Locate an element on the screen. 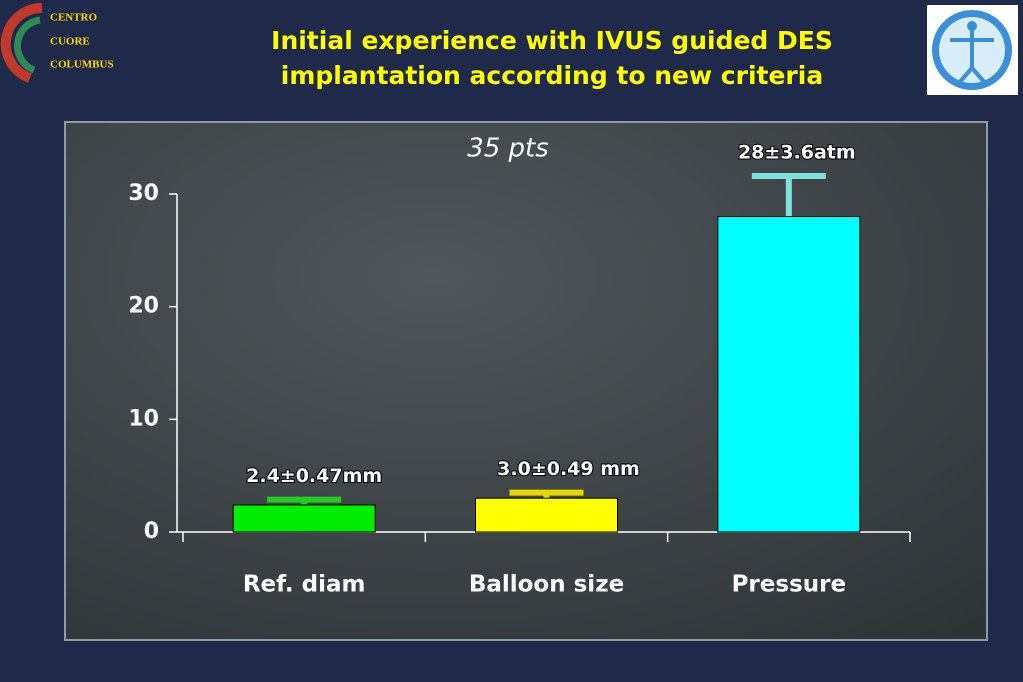  value-label: 28±3.6atm is located at coordinates (797, 152).